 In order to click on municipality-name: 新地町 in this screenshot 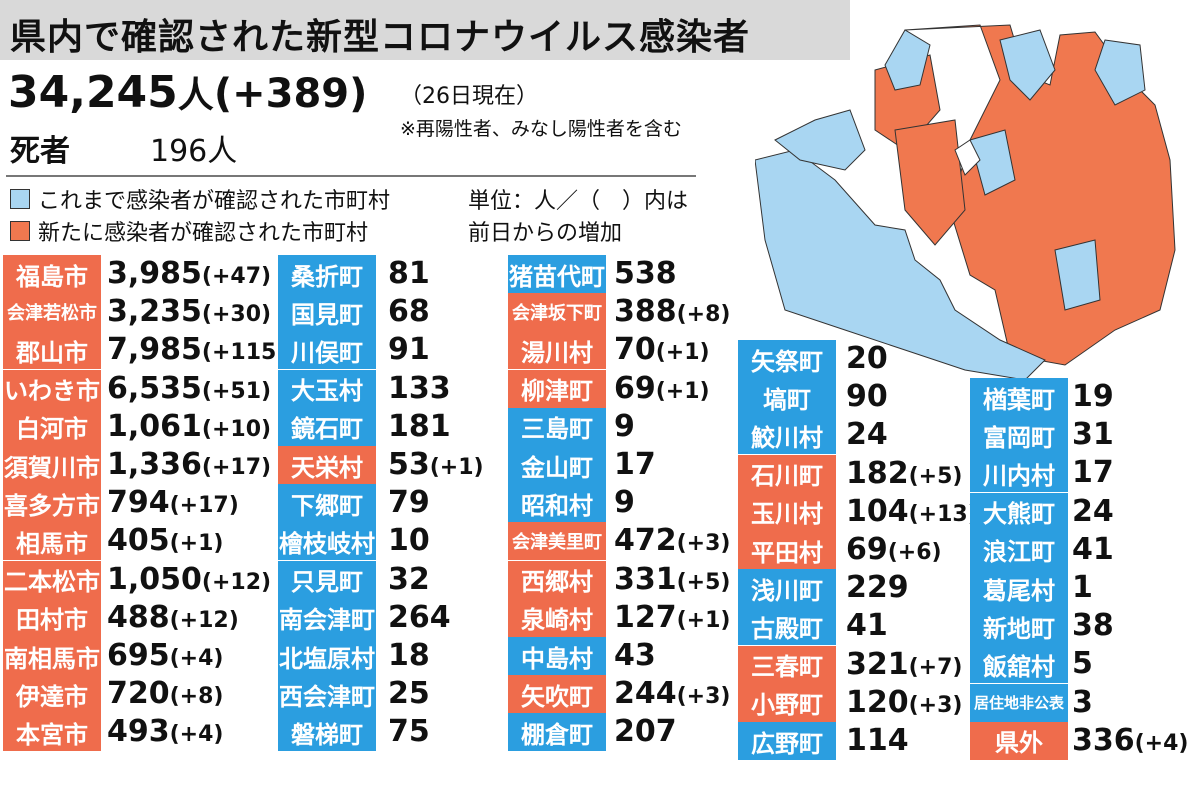, I will do `click(1019, 626)`.